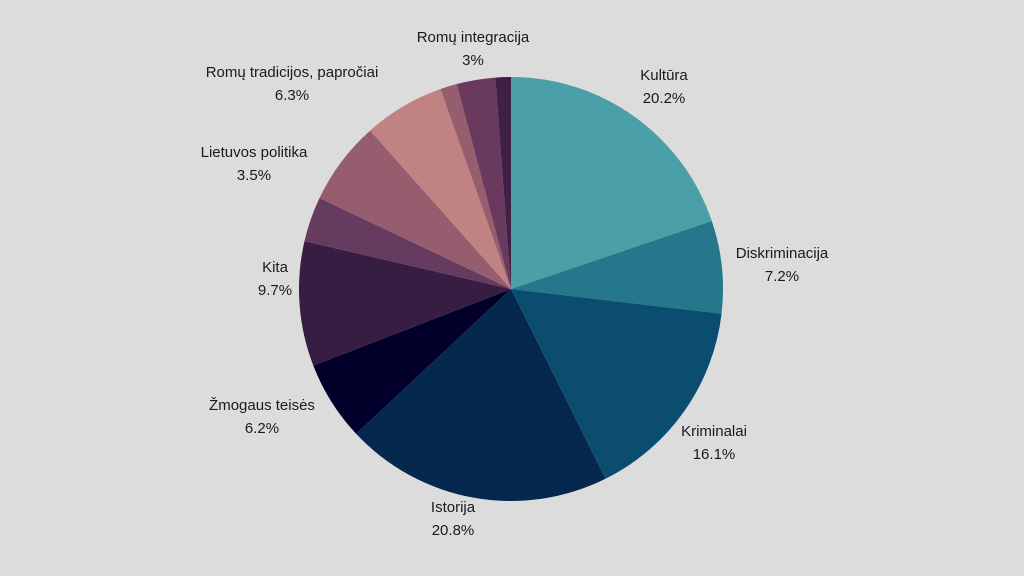 This screenshot has width=1024, height=576. I want to click on slice-value-label: 7.2%, so click(782, 276).